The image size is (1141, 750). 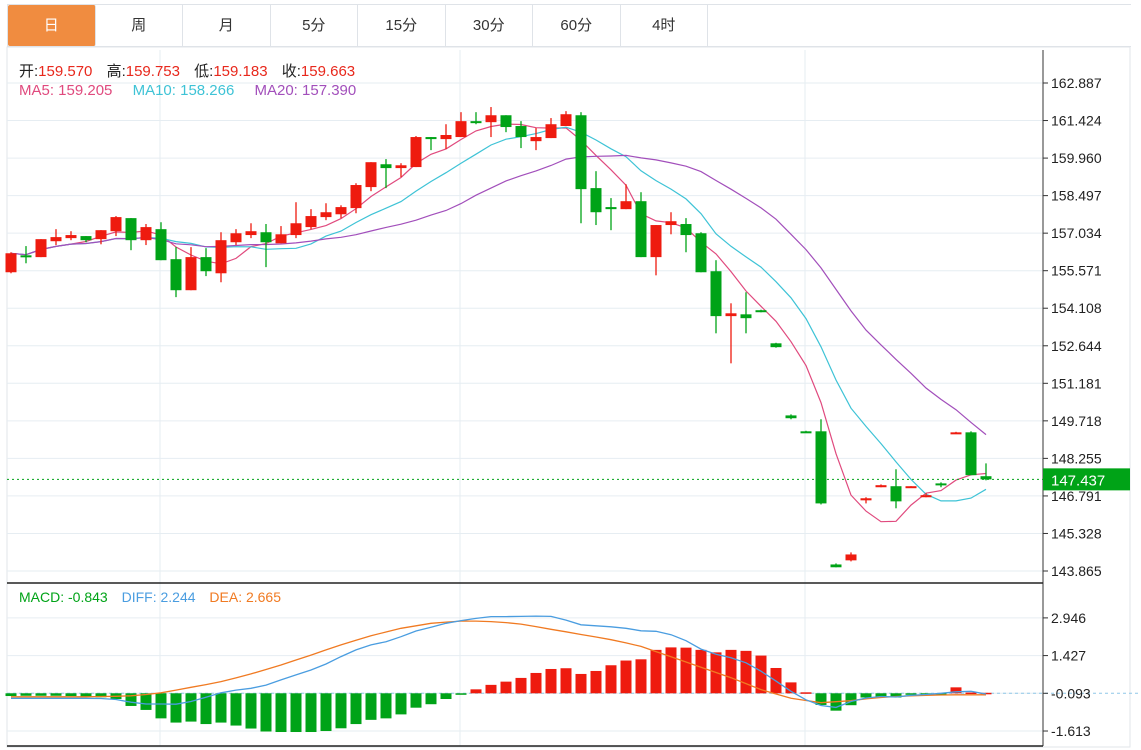 What do you see at coordinates (192, 90) in the screenshot?
I see `ma-legend: MA5: 159.205 MA10: 158.266 MA20: 157.390` at bounding box center [192, 90].